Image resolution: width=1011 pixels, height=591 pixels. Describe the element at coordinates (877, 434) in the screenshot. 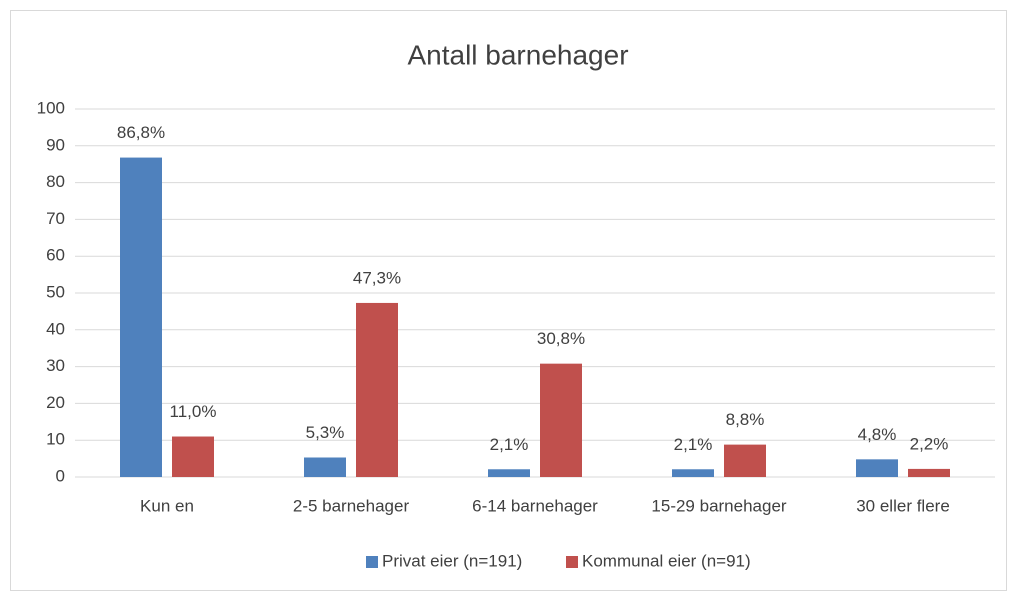

I see `data-label: 4,8%` at that location.